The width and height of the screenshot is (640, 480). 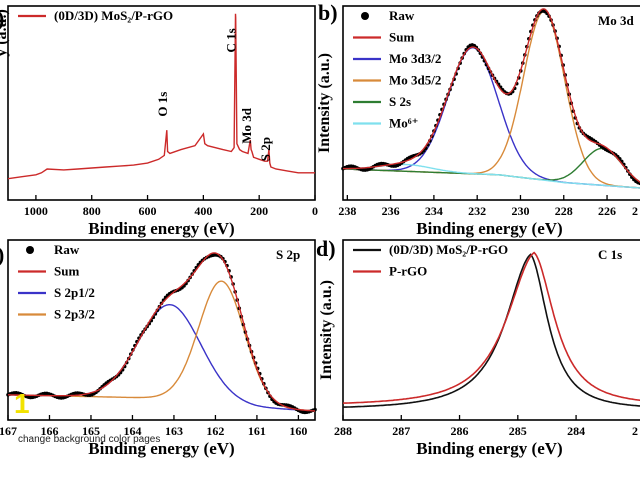 I want to click on panel-letter: b), so click(x=328, y=12).